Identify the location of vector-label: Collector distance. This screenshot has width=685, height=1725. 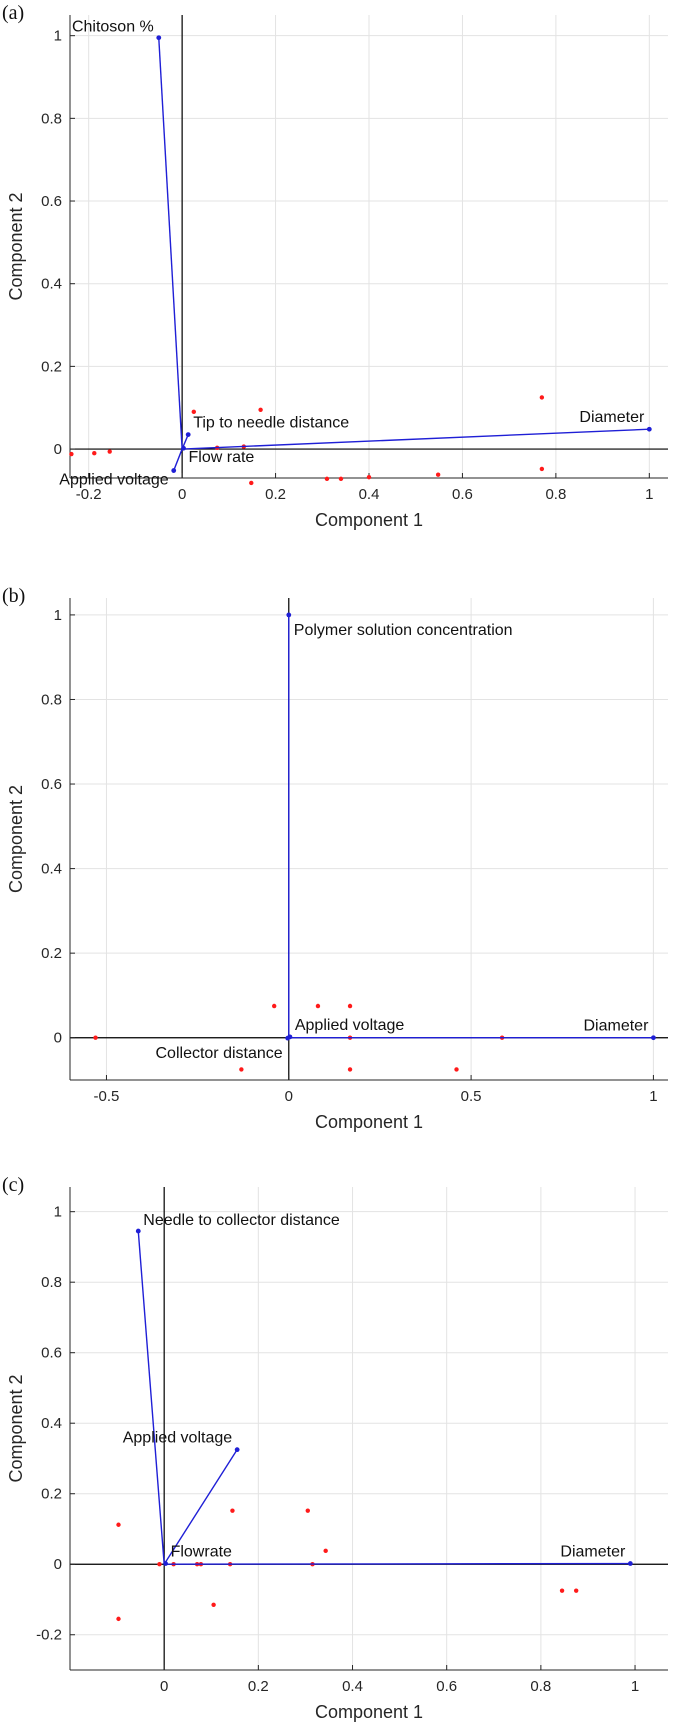
(219, 1053).